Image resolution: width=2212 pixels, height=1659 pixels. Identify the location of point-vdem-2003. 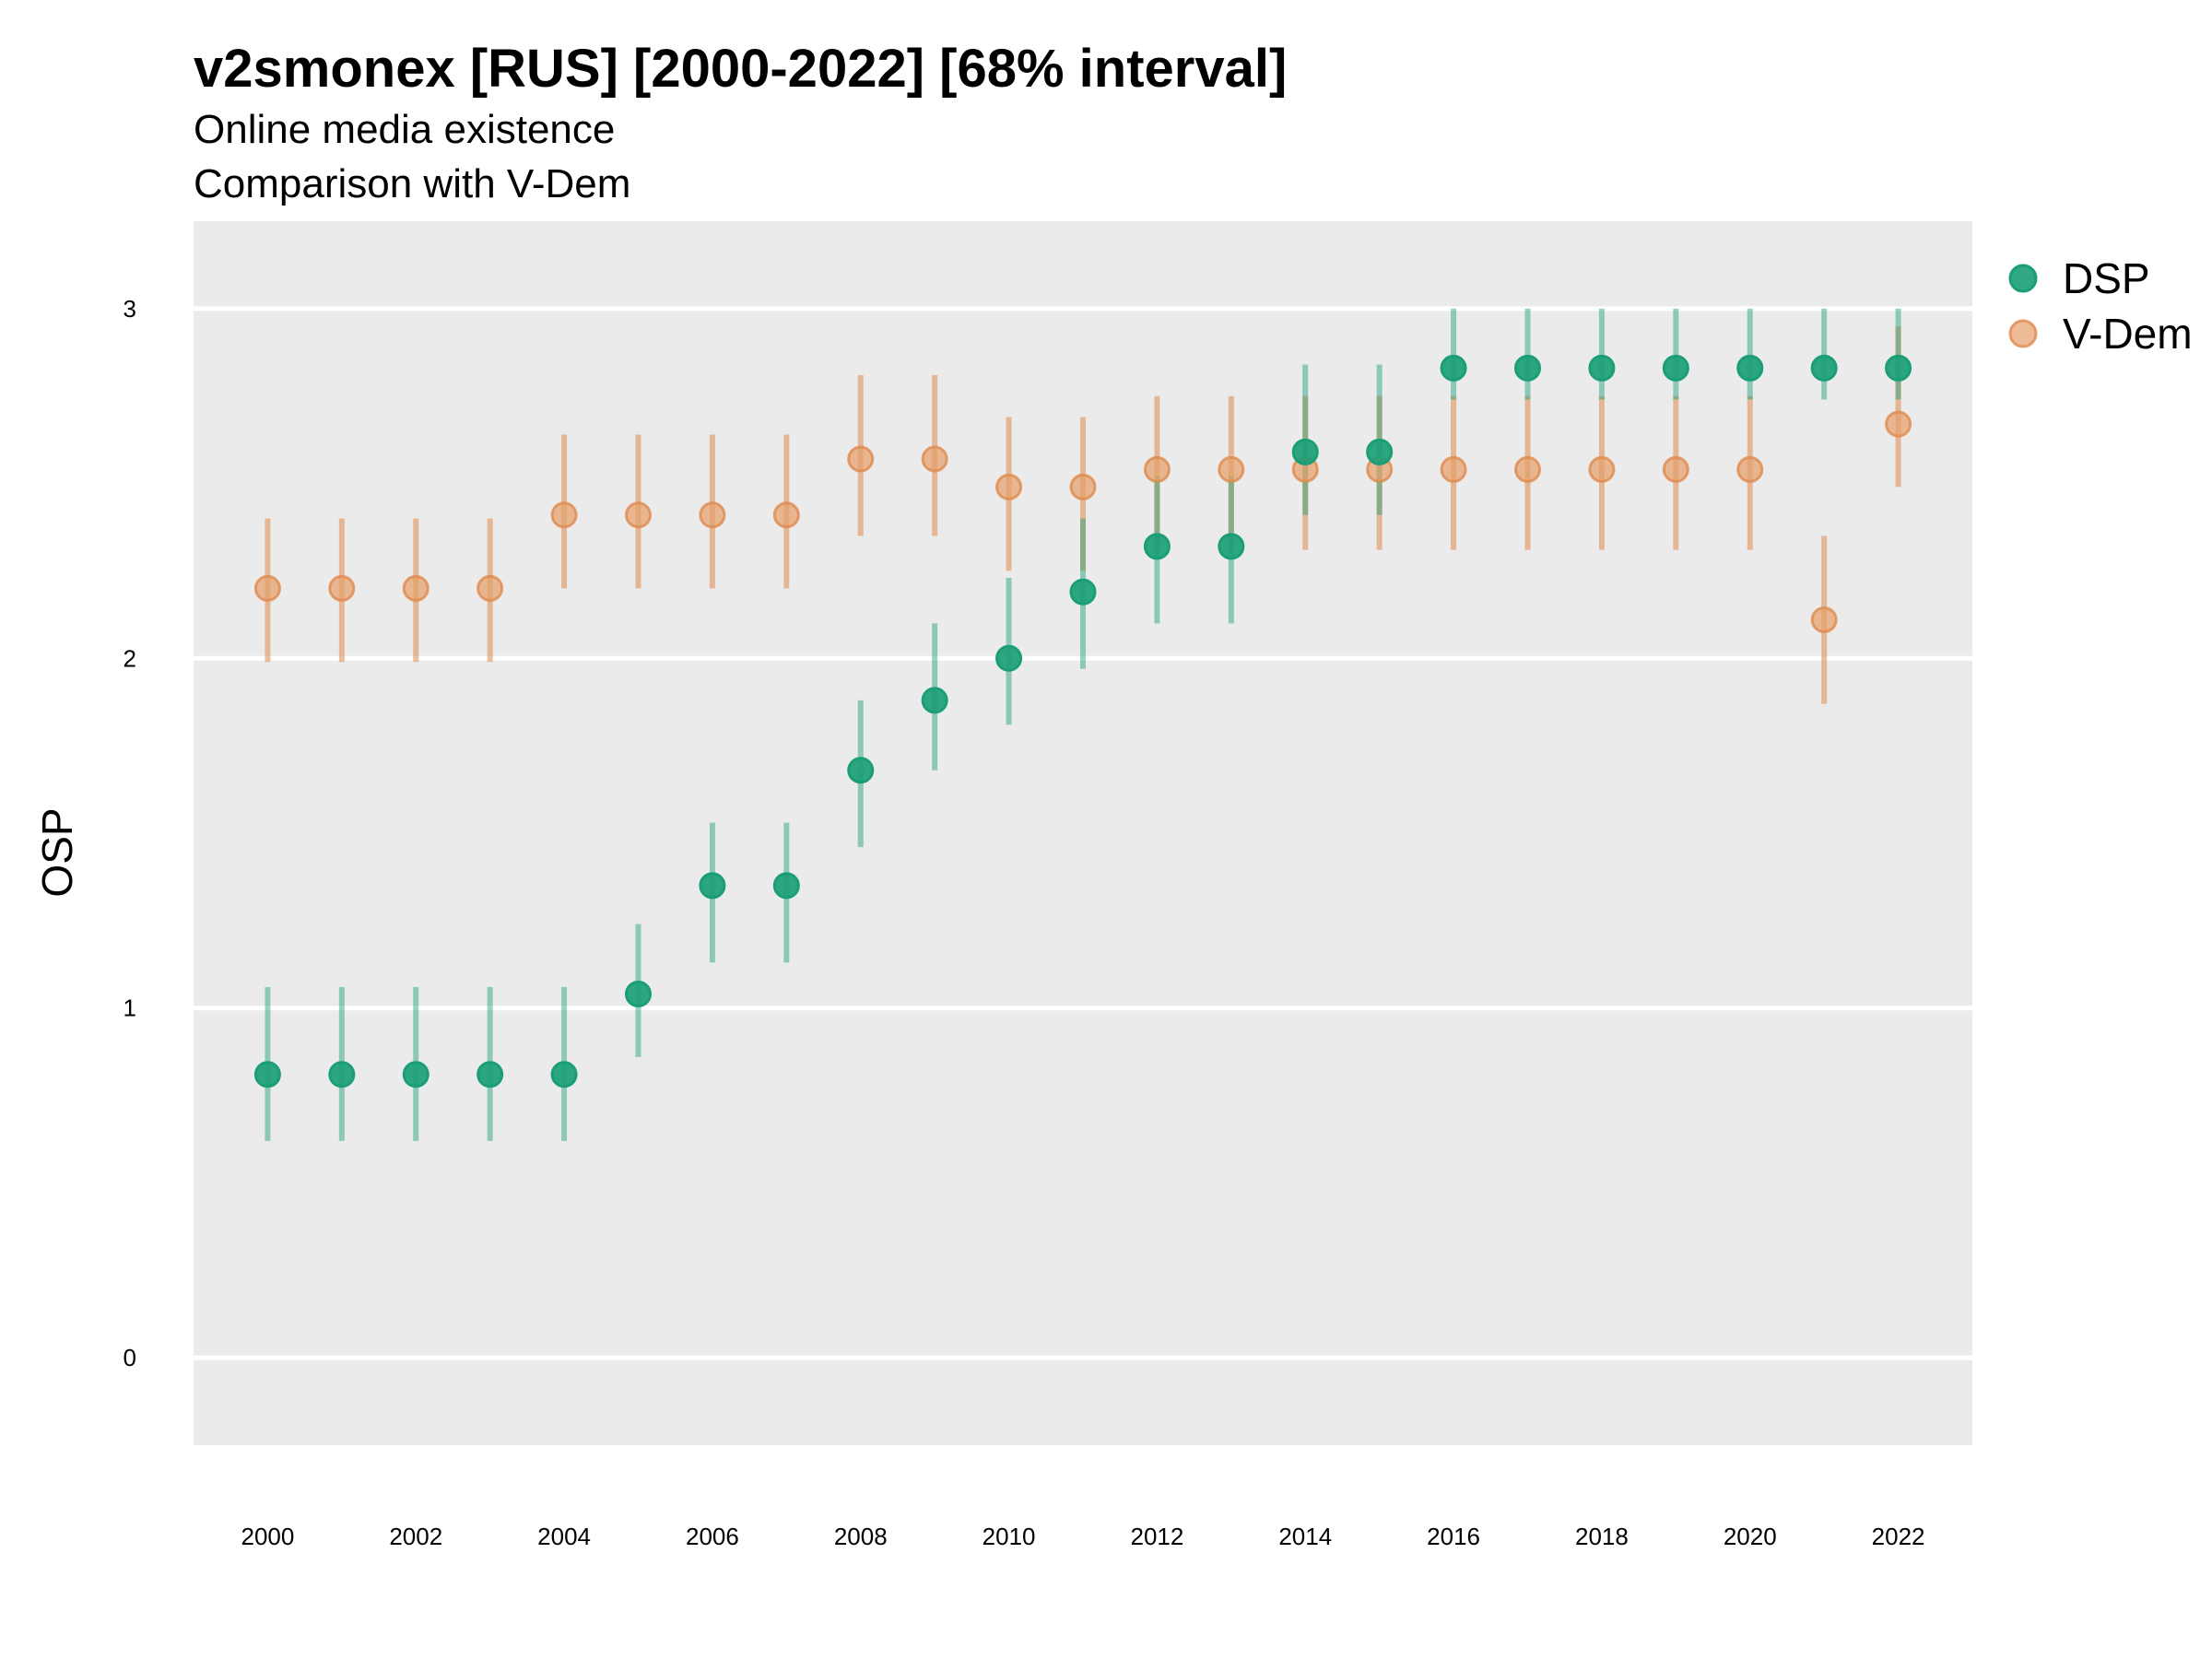
(490, 588).